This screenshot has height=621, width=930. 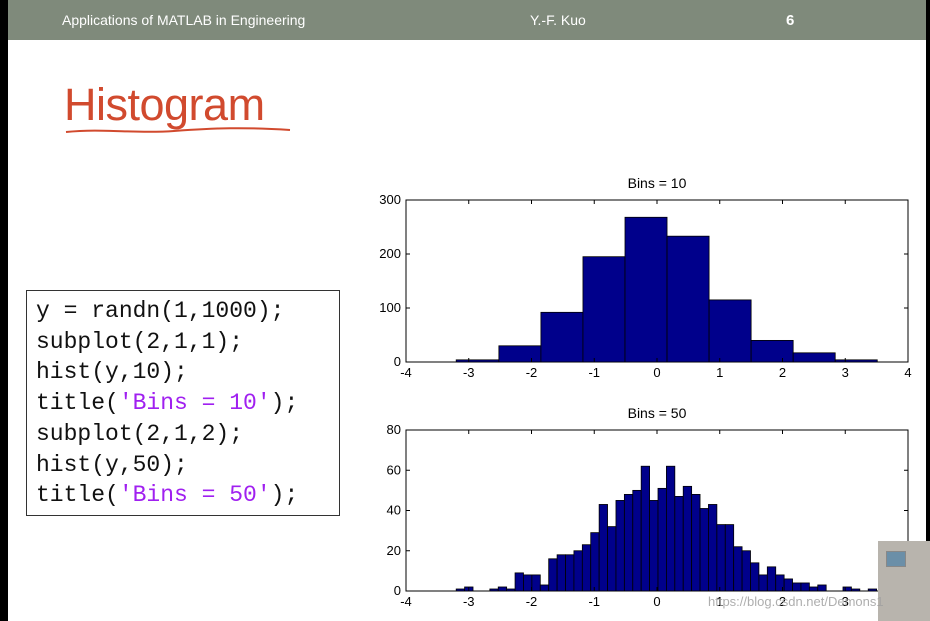 I want to click on chart-title: Bins = 10, so click(x=657, y=183).